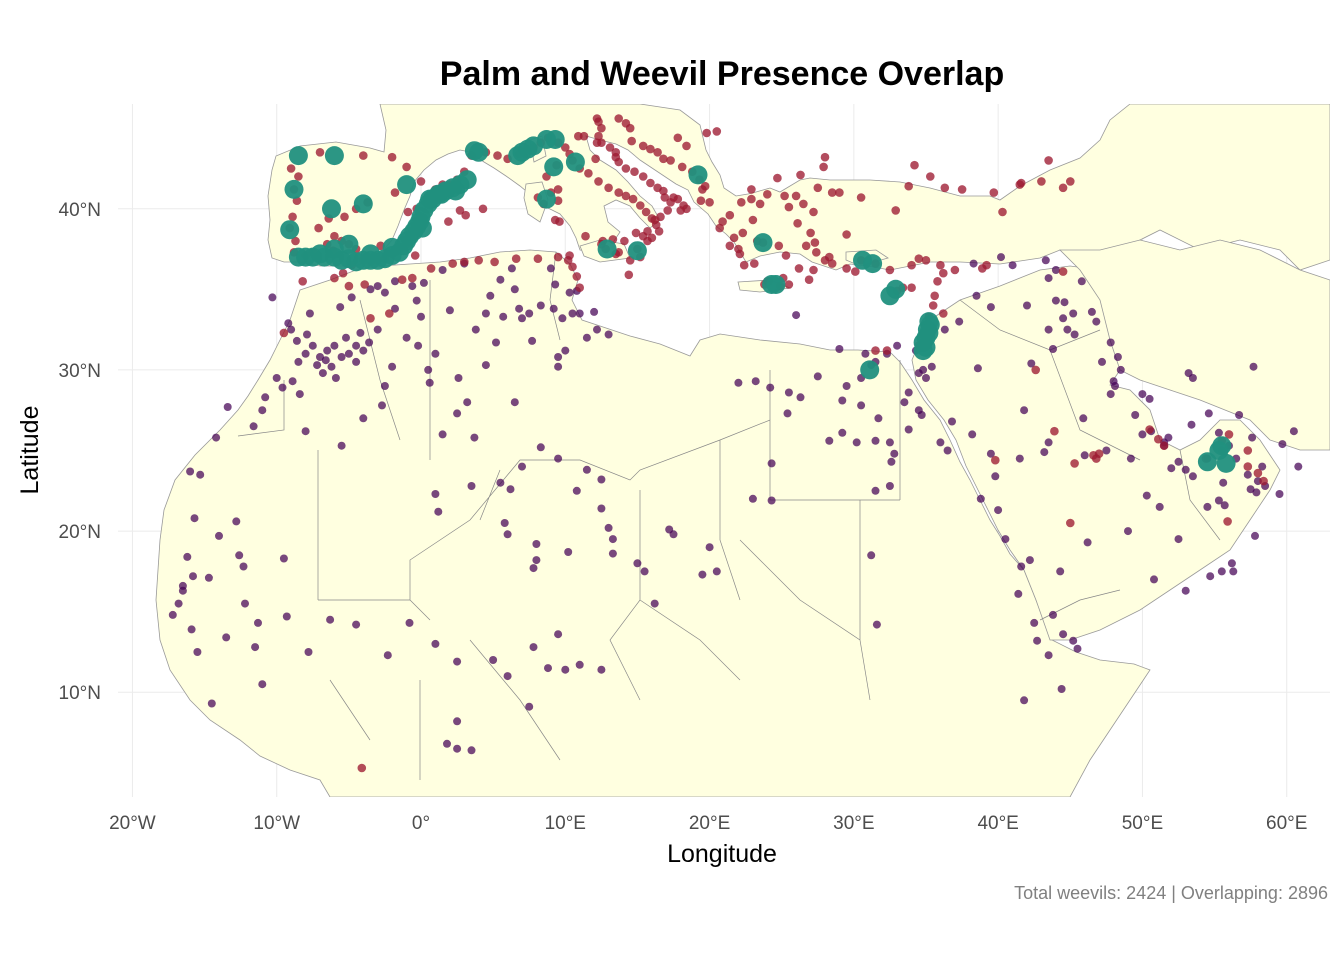 Image resolution: width=1344 pixels, height=960 pixels. Describe the element at coordinates (276, 823) in the screenshot. I see `x-tick-label: 10°W` at that location.